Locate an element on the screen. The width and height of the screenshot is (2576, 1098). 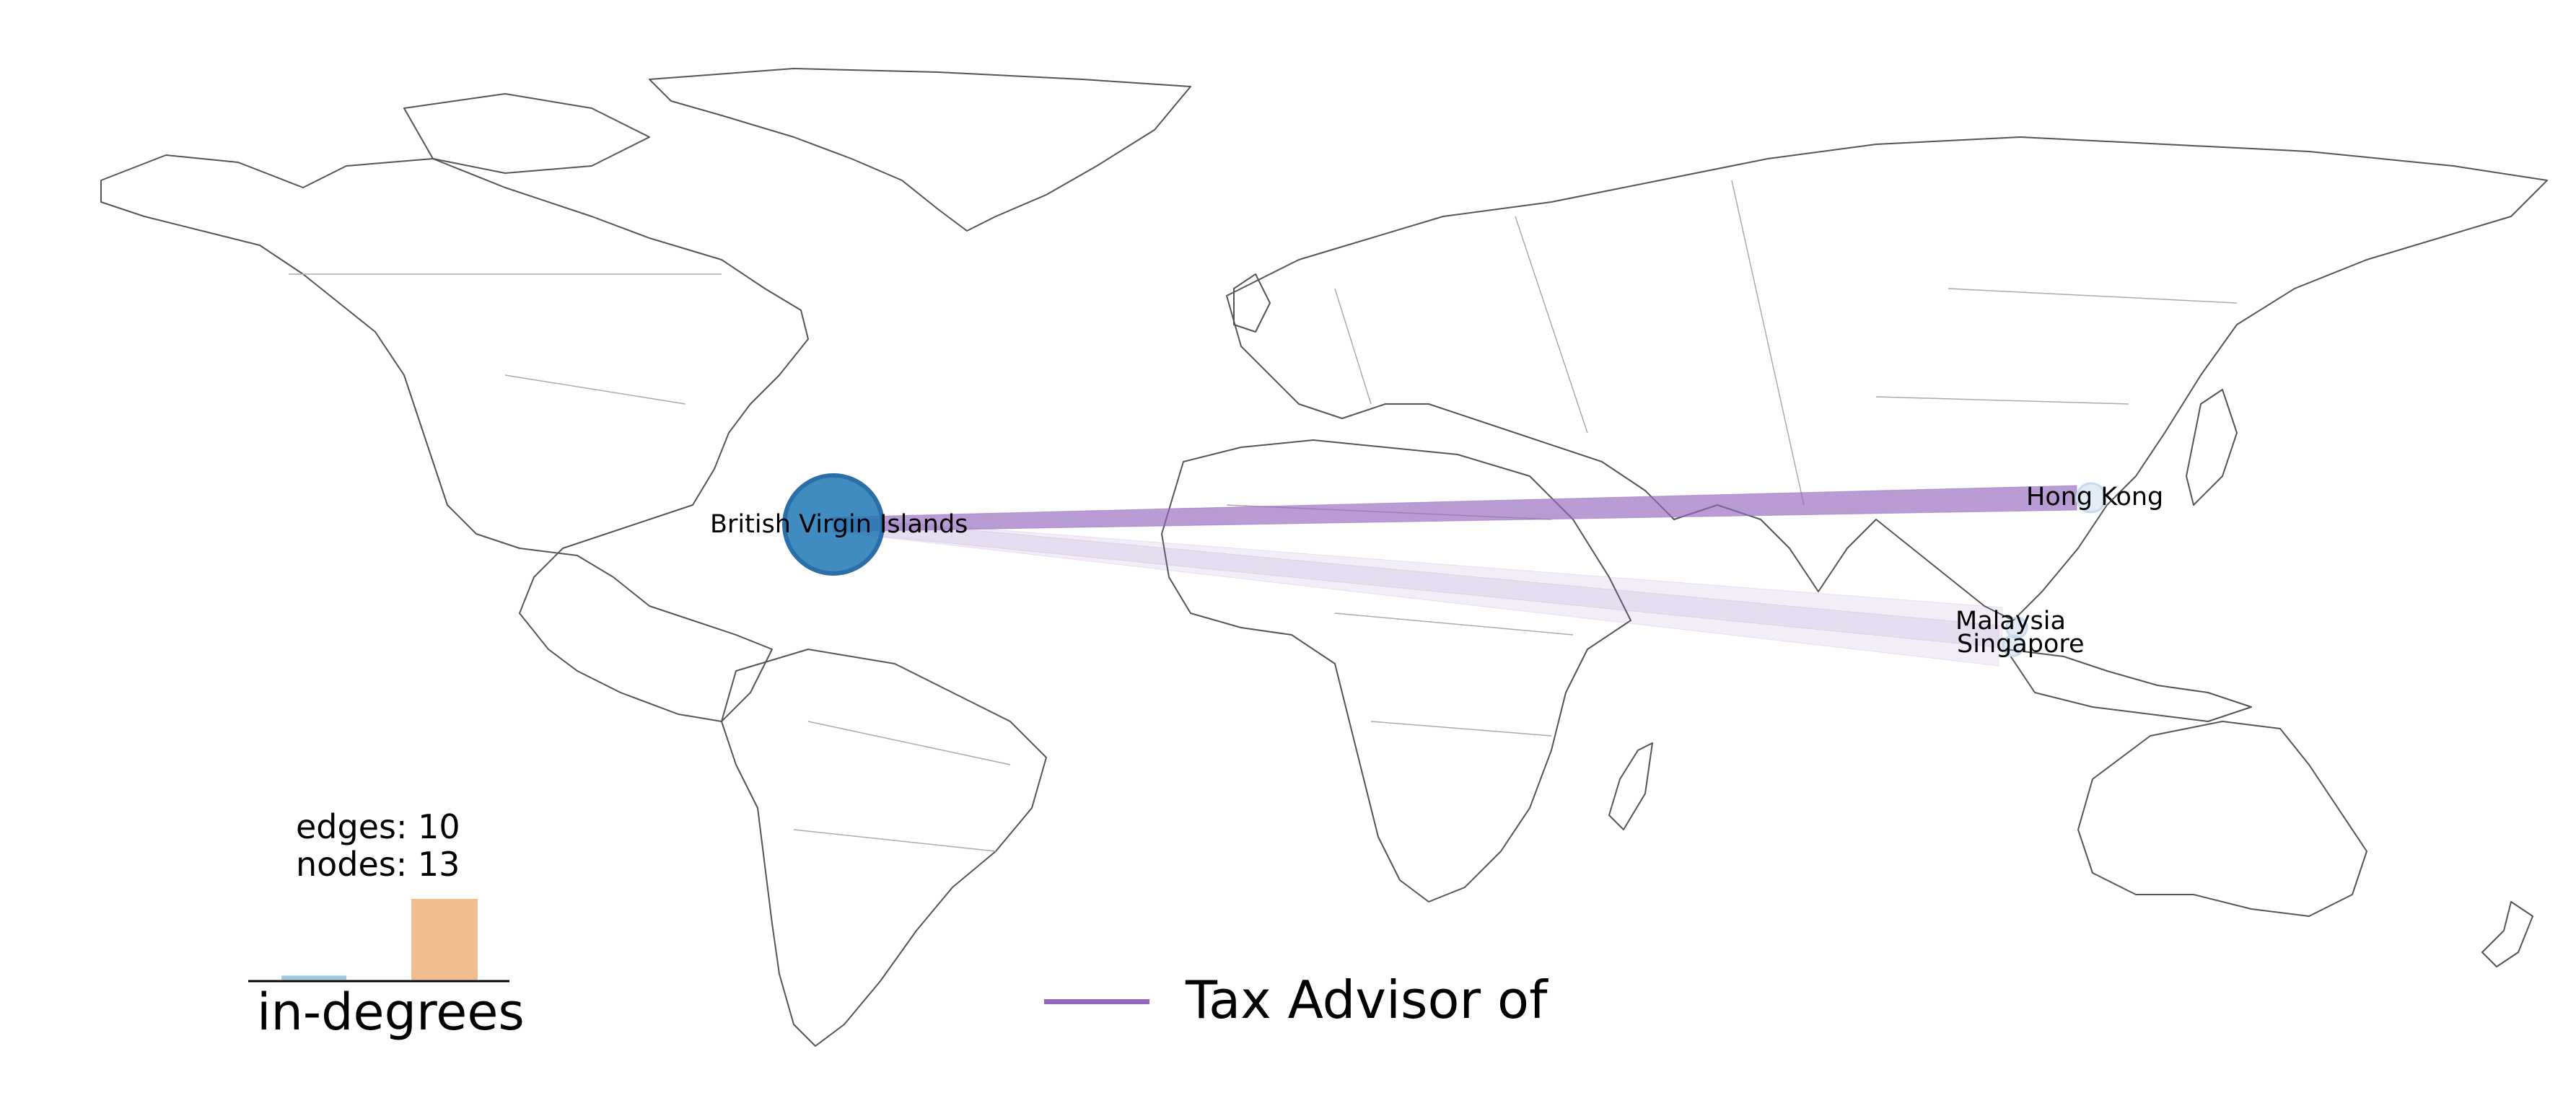
legend-label: Tax Advisor of is located at coordinates (1367, 1000).